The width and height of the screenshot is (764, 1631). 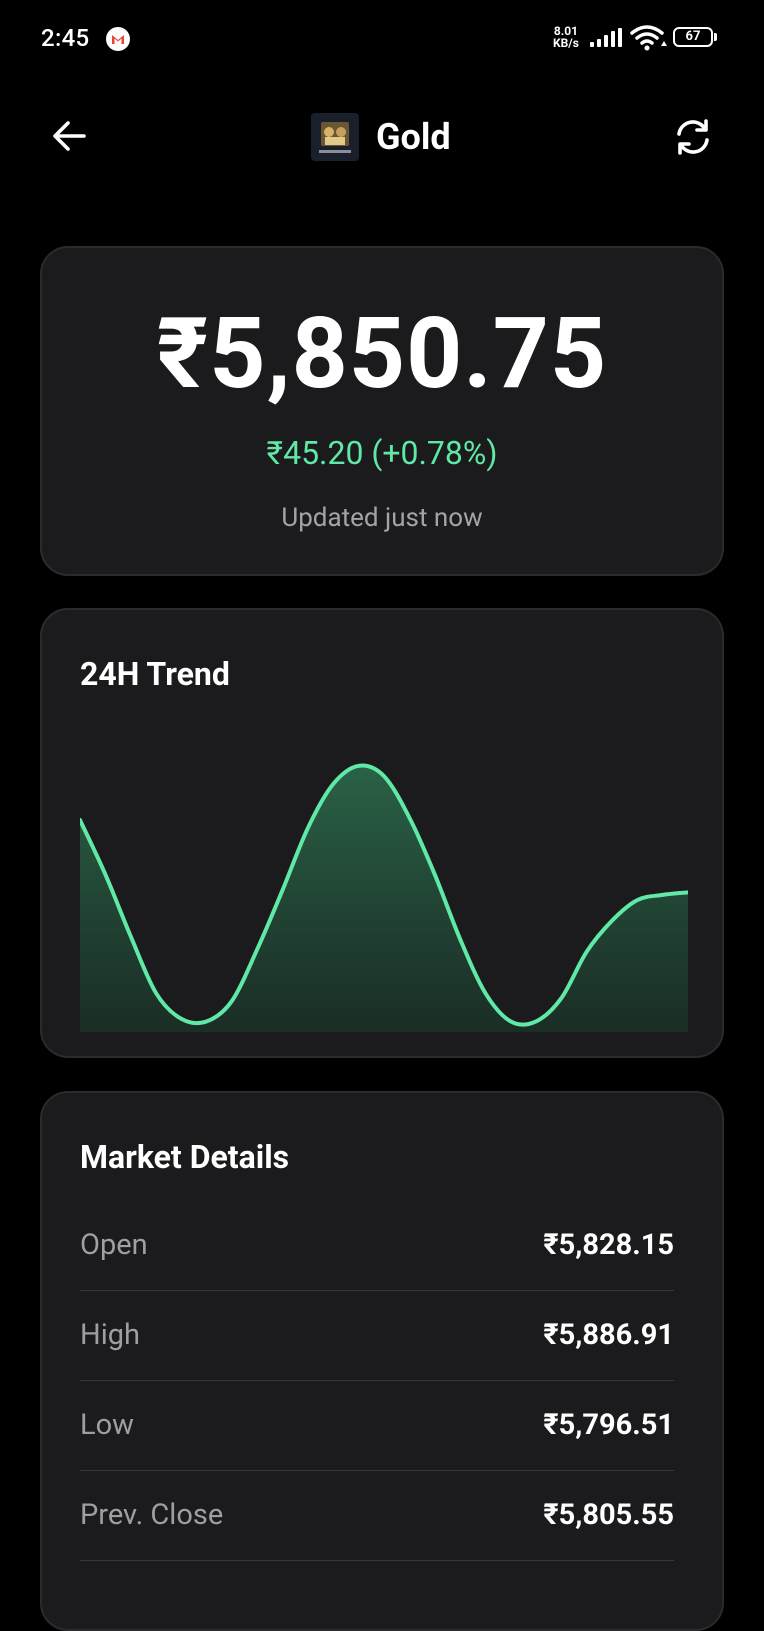 What do you see at coordinates (648, 38) in the screenshot?
I see `wifi-icon` at bounding box center [648, 38].